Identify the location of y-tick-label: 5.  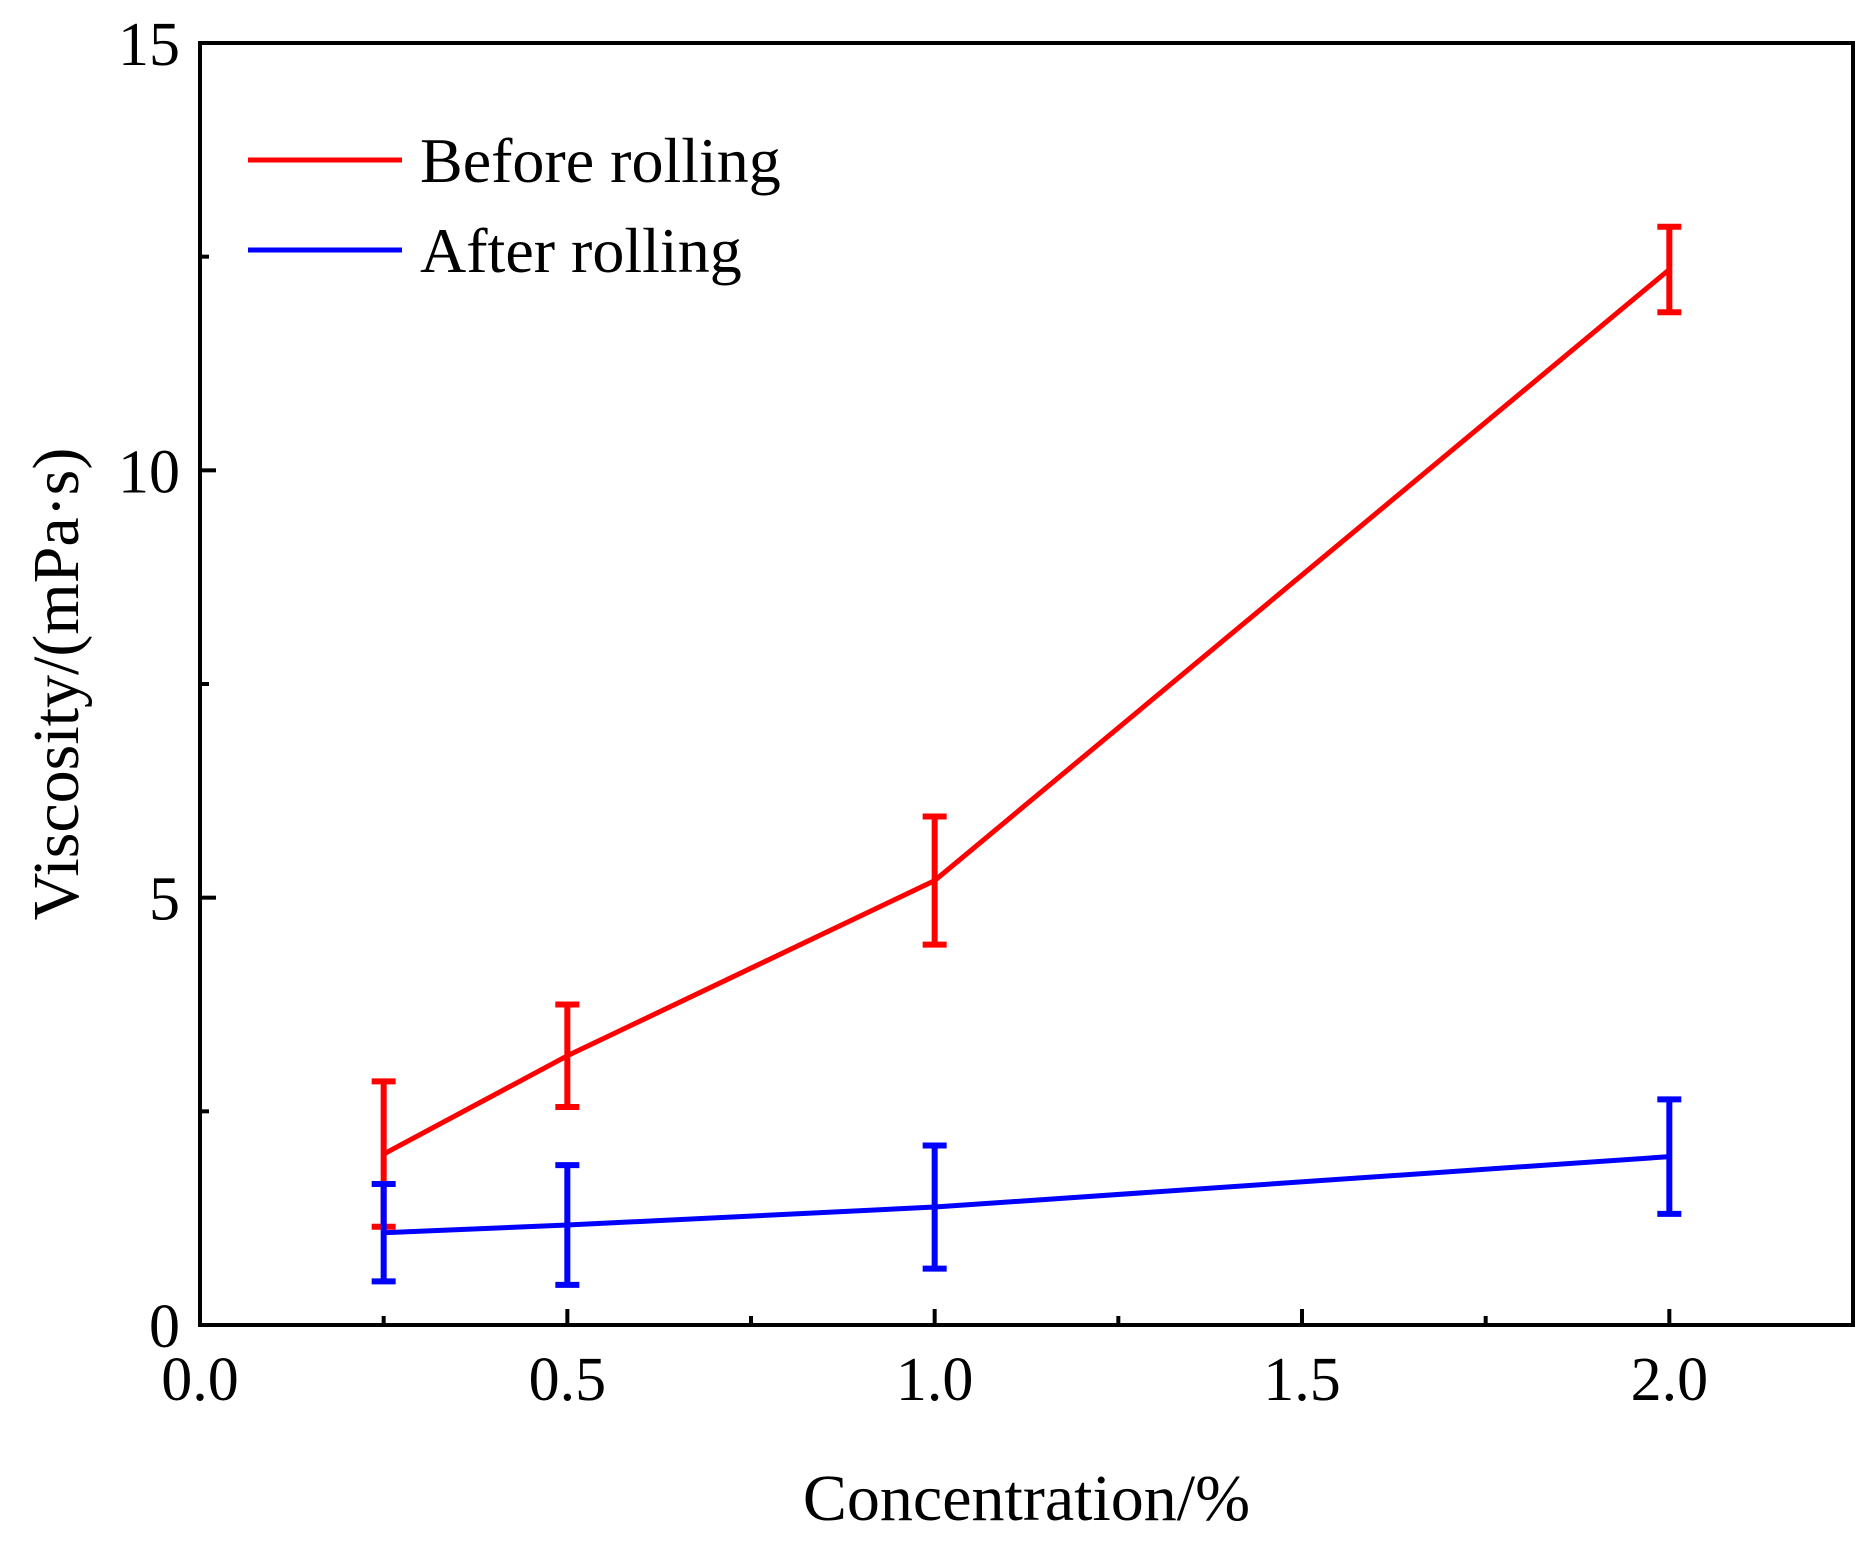
(164, 900).